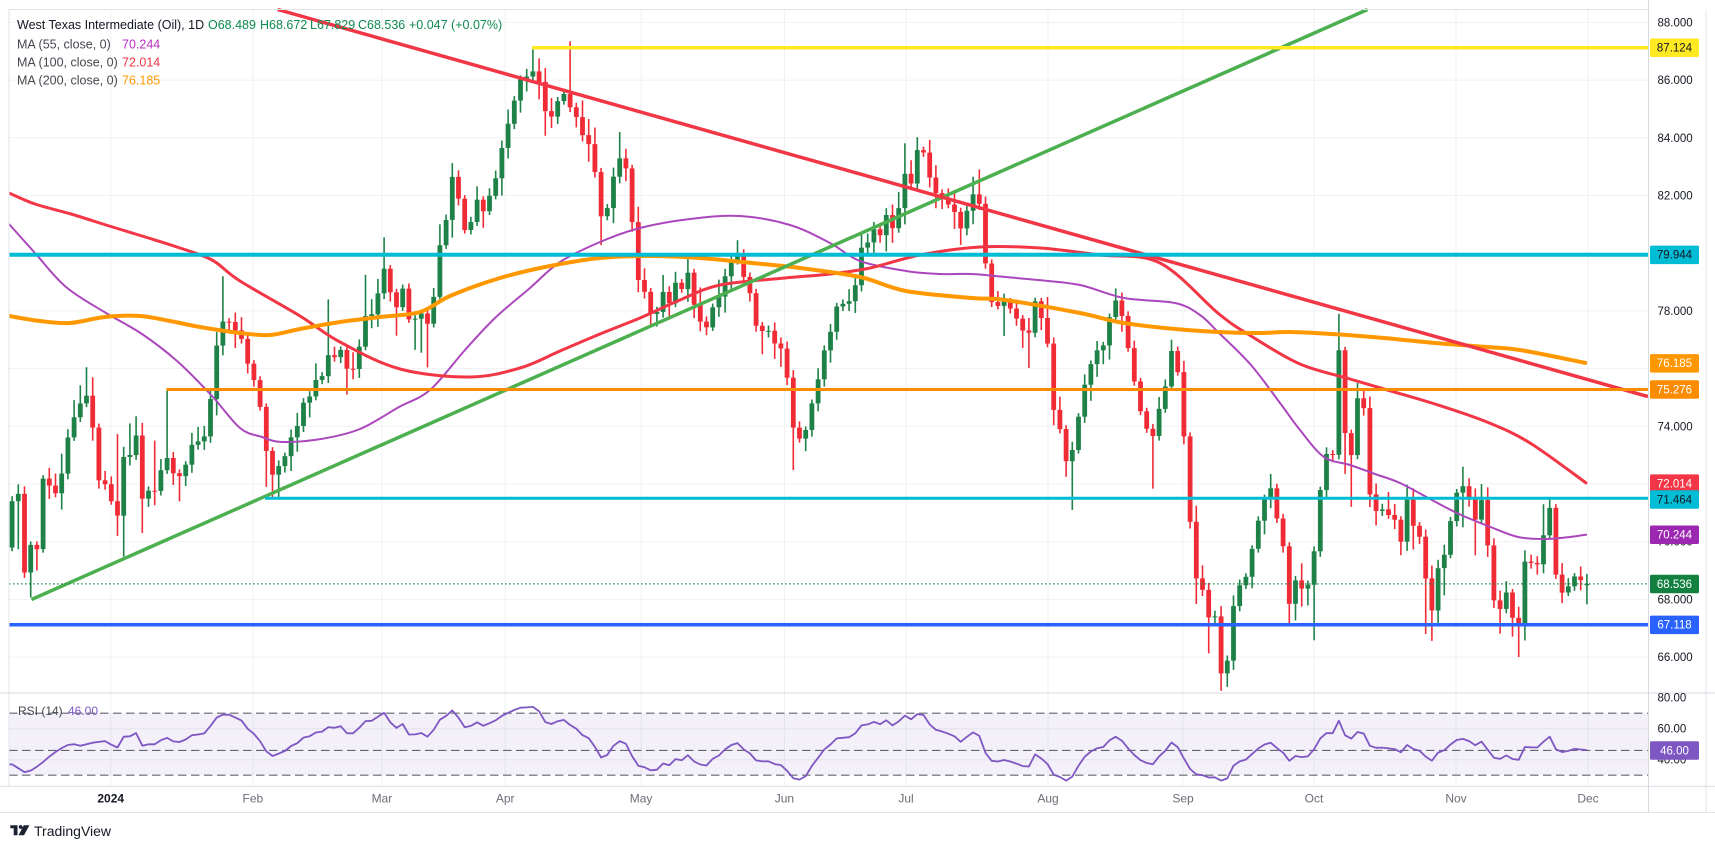 The width and height of the screenshot is (1715, 848). I want to click on svg-text: Apr, so click(505, 799).